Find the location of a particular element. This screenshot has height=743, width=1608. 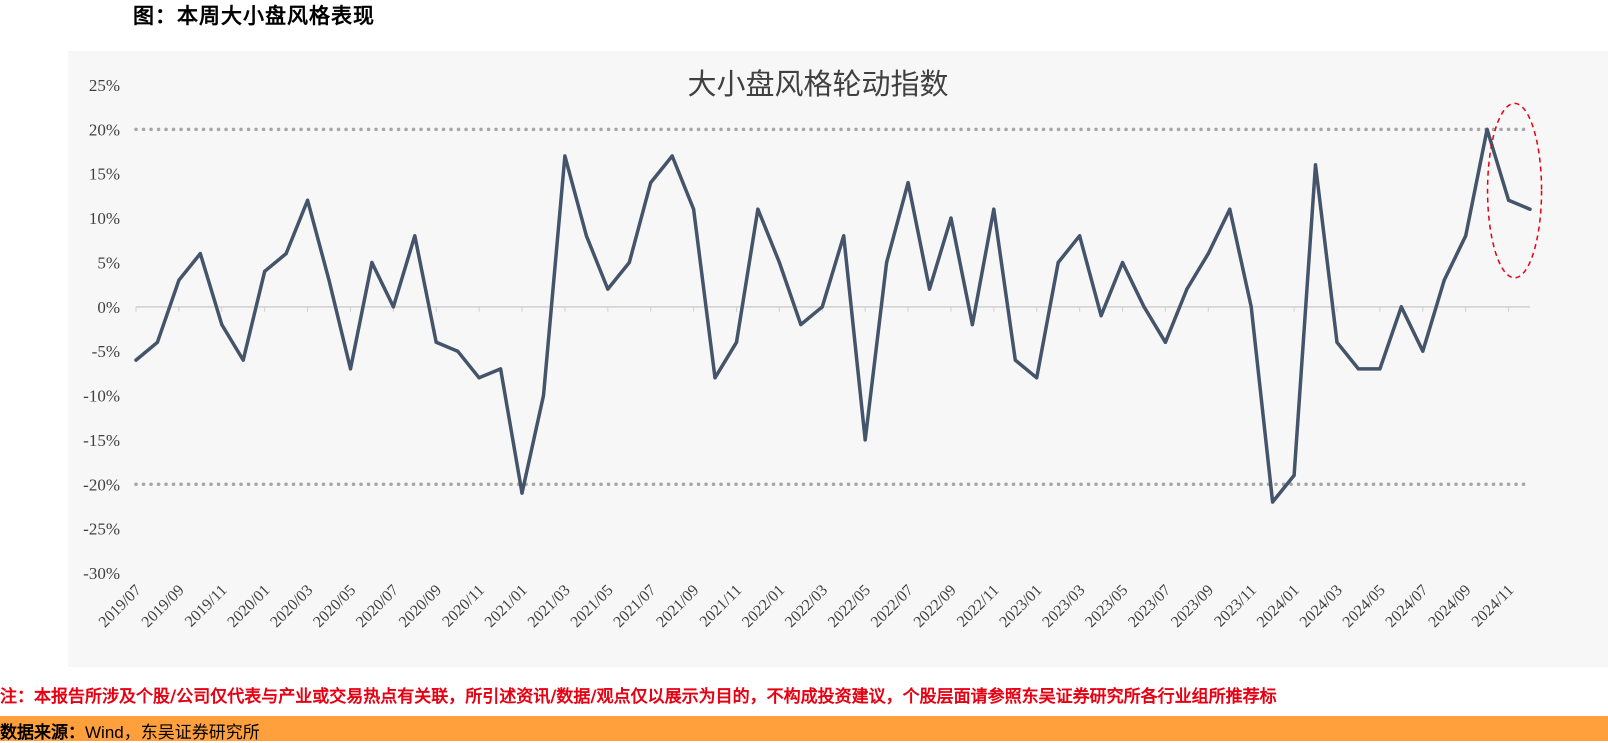

x-tick-label: 2024/11 is located at coordinates (1493, 606).